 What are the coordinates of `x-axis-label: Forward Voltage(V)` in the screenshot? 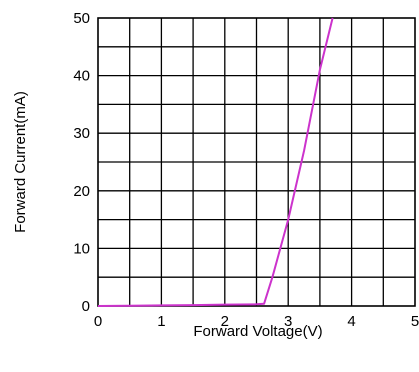 It's located at (257, 331).